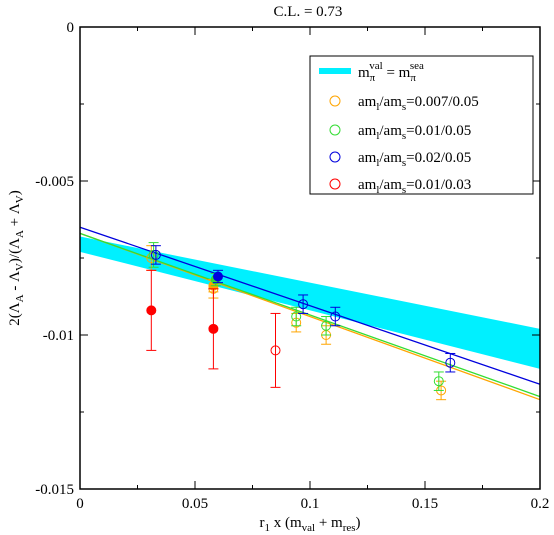  What do you see at coordinates (54, 490) in the screenshot?
I see `y-tick-label: -0.015` at bounding box center [54, 490].